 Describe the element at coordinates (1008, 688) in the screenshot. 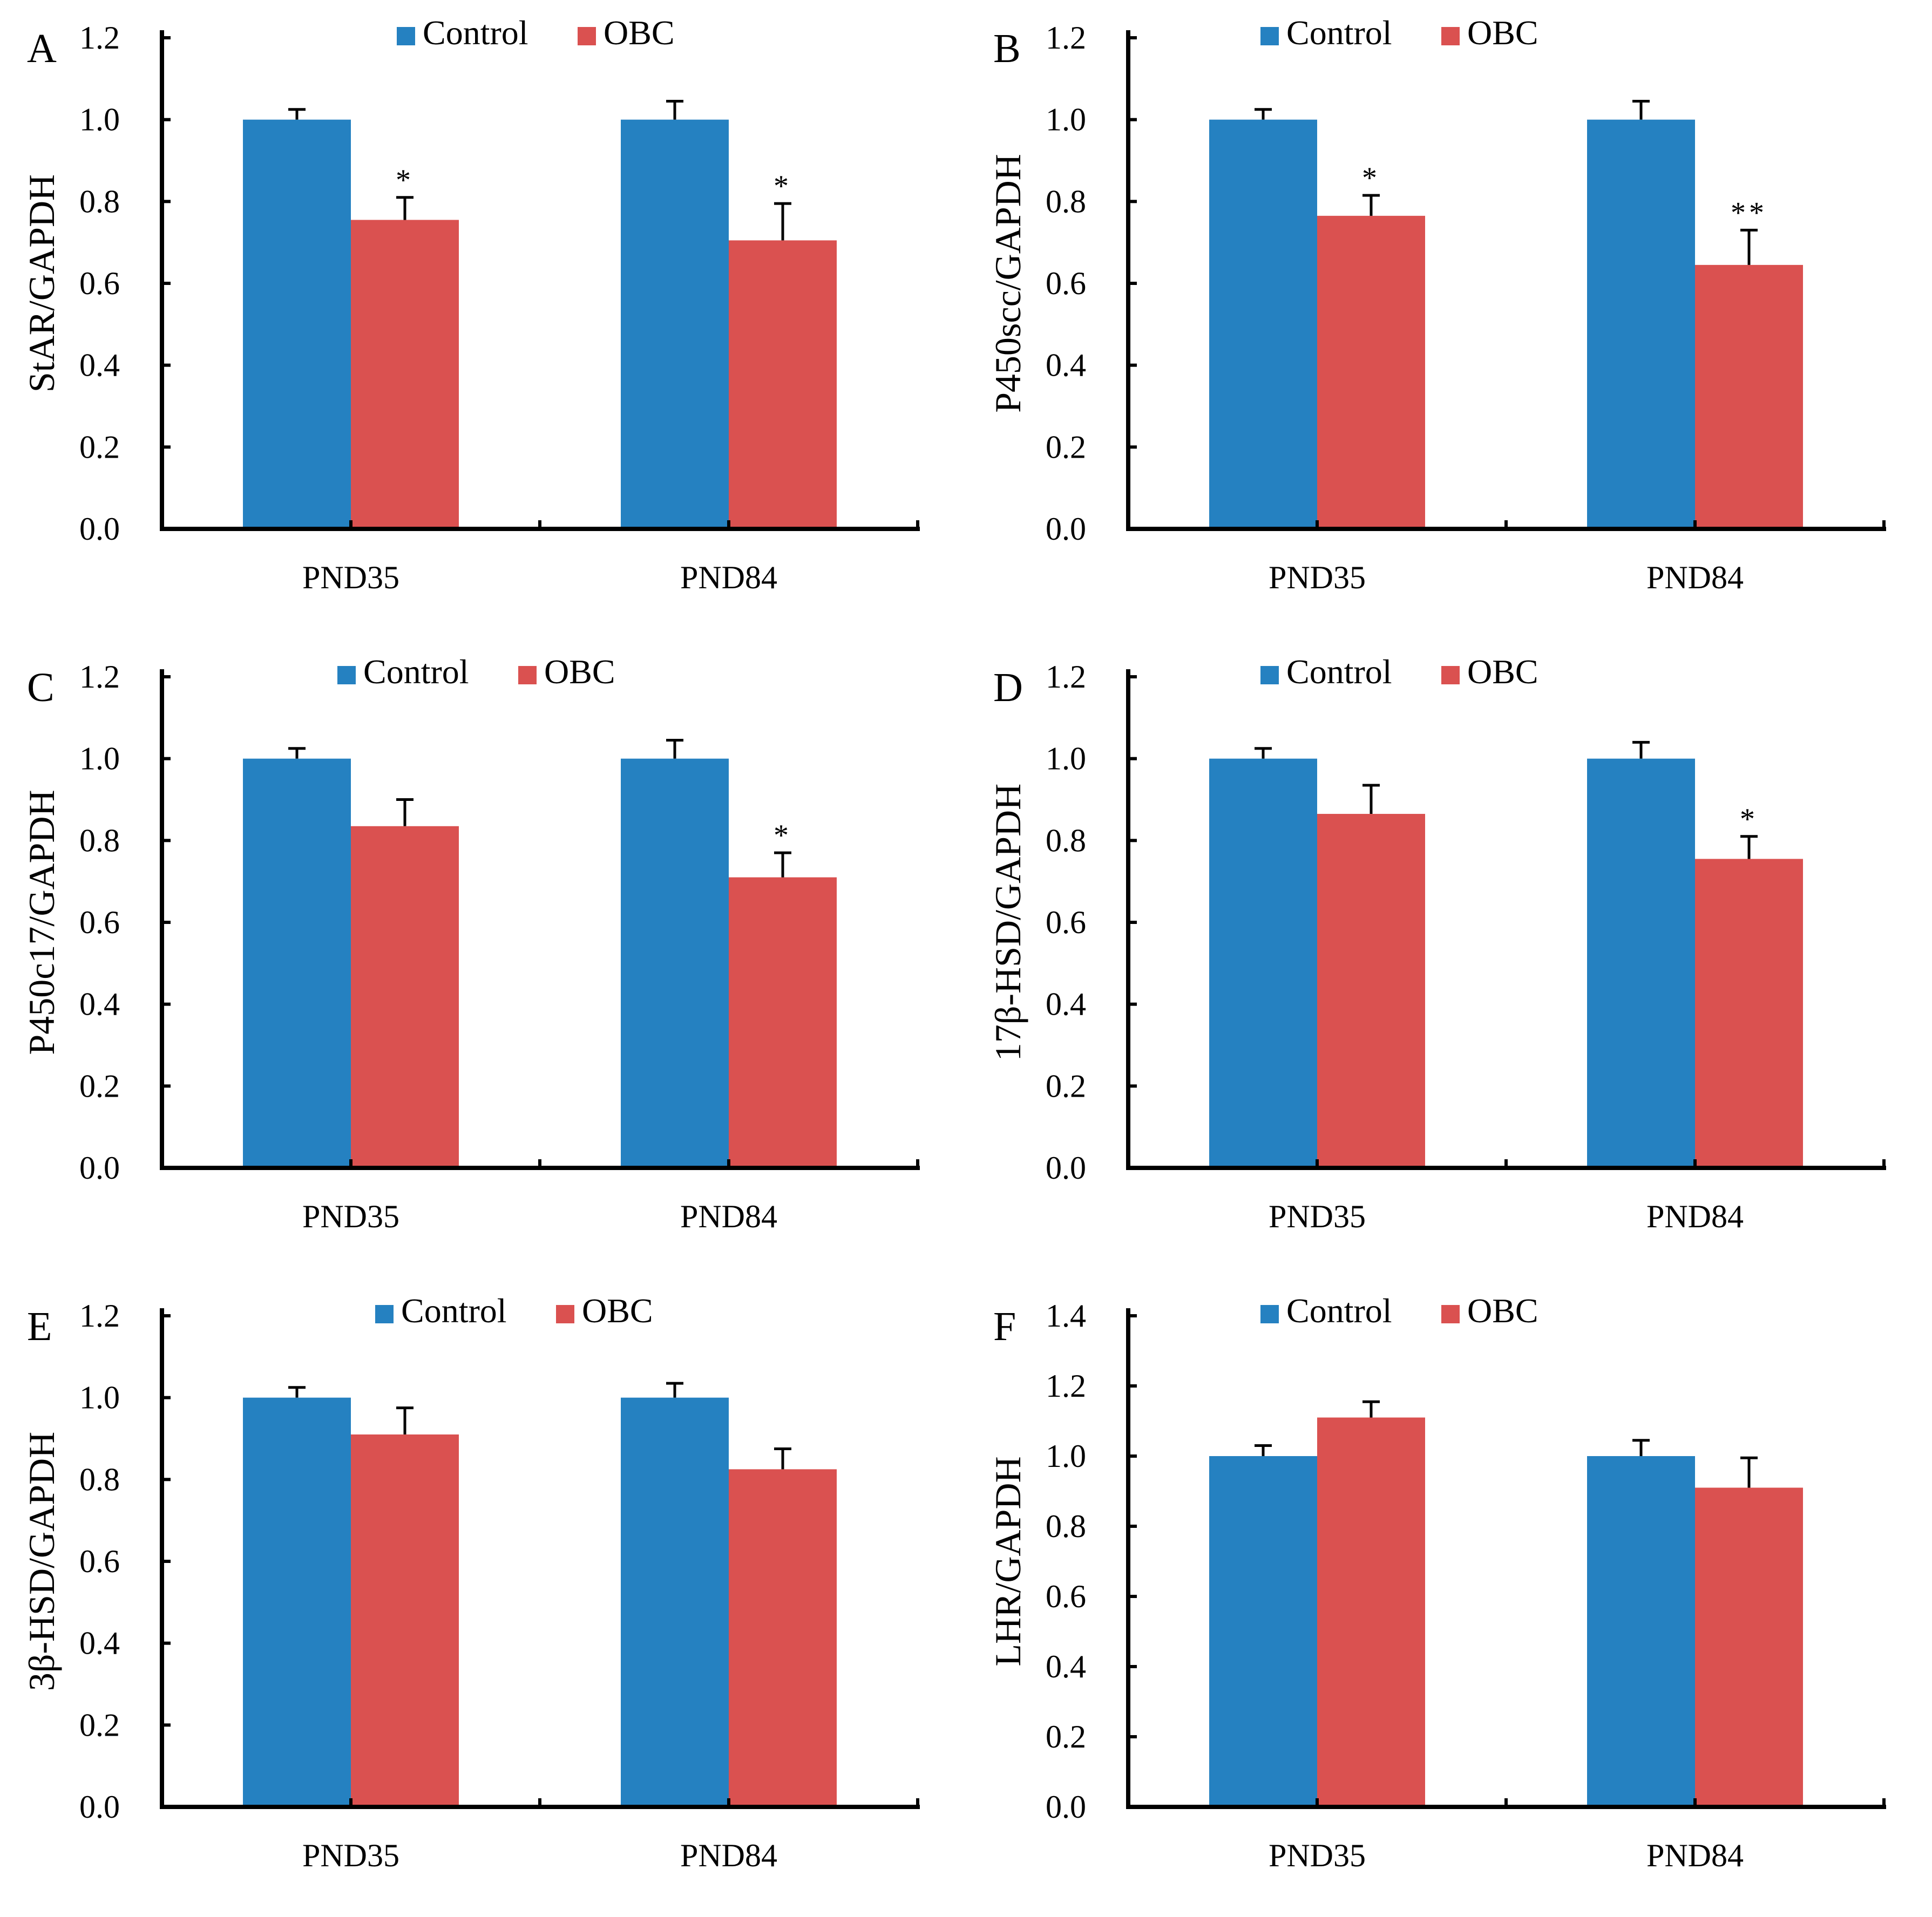

I see `panel-label: D` at that location.